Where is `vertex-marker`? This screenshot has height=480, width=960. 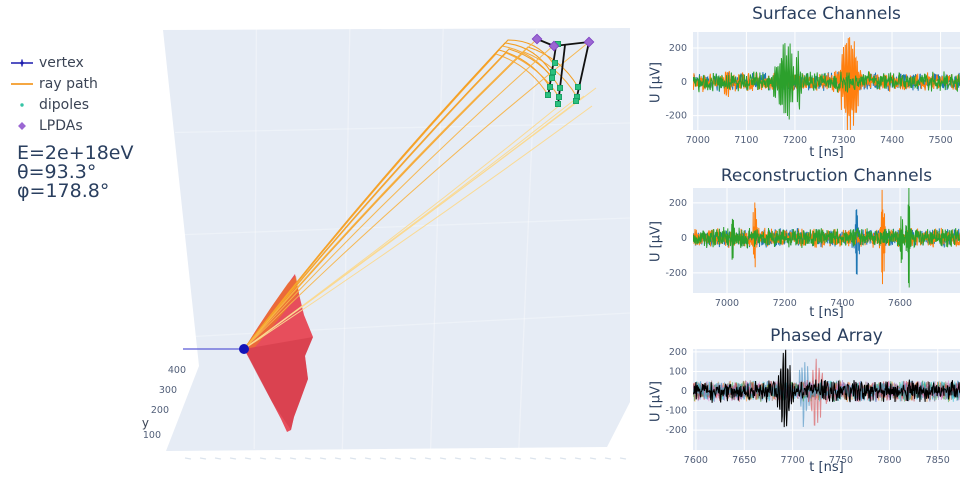 vertex-marker is located at coordinates (244, 349).